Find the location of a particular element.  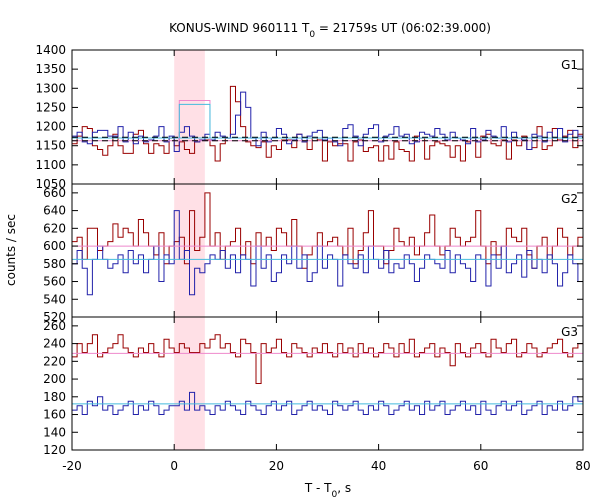

y-tick-label: 180 is located at coordinates (54, 397).